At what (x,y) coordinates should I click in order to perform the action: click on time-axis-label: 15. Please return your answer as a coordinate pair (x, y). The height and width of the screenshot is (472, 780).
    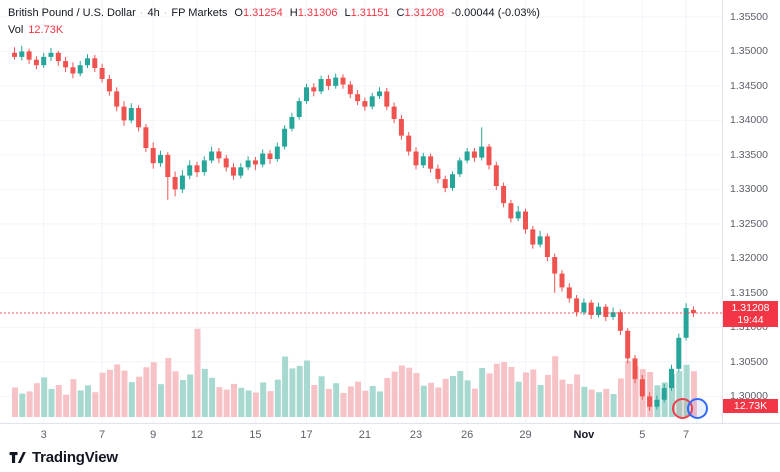
    Looking at the image, I should click on (255, 435).